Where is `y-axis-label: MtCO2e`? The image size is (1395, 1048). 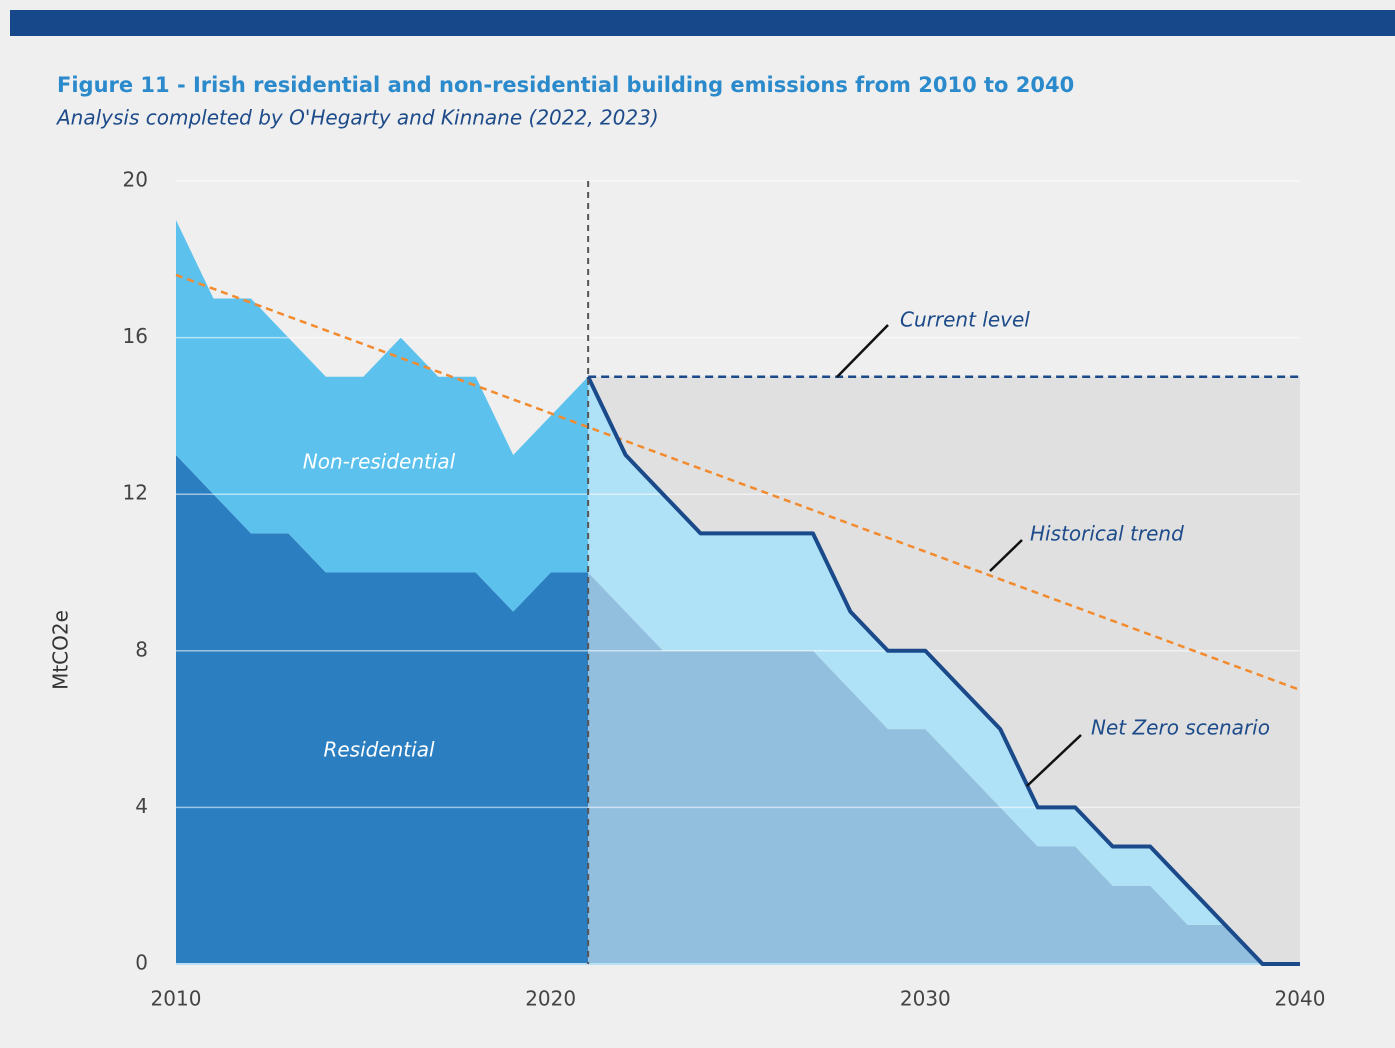
y-axis-label: MtCO2e is located at coordinates (61, 650).